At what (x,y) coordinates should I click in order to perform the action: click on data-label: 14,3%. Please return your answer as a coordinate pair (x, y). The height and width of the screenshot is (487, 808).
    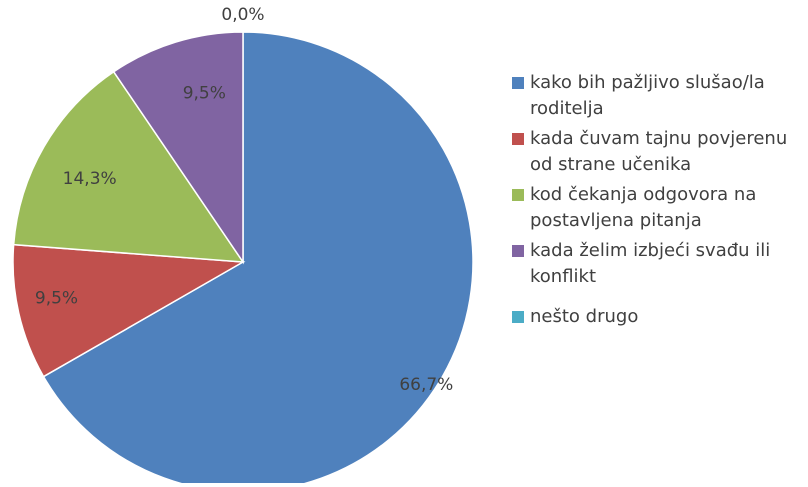
    Looking at the image, I should click on (90, 179).